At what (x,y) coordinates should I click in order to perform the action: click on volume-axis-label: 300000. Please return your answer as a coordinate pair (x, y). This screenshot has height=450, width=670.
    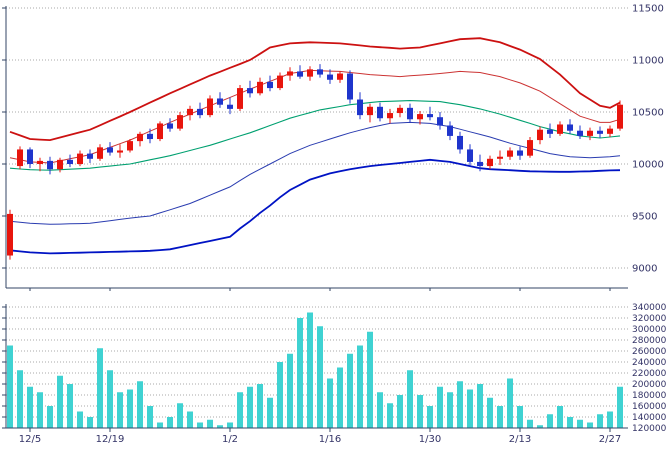
    Looking at the image, I should click on (649, 330).